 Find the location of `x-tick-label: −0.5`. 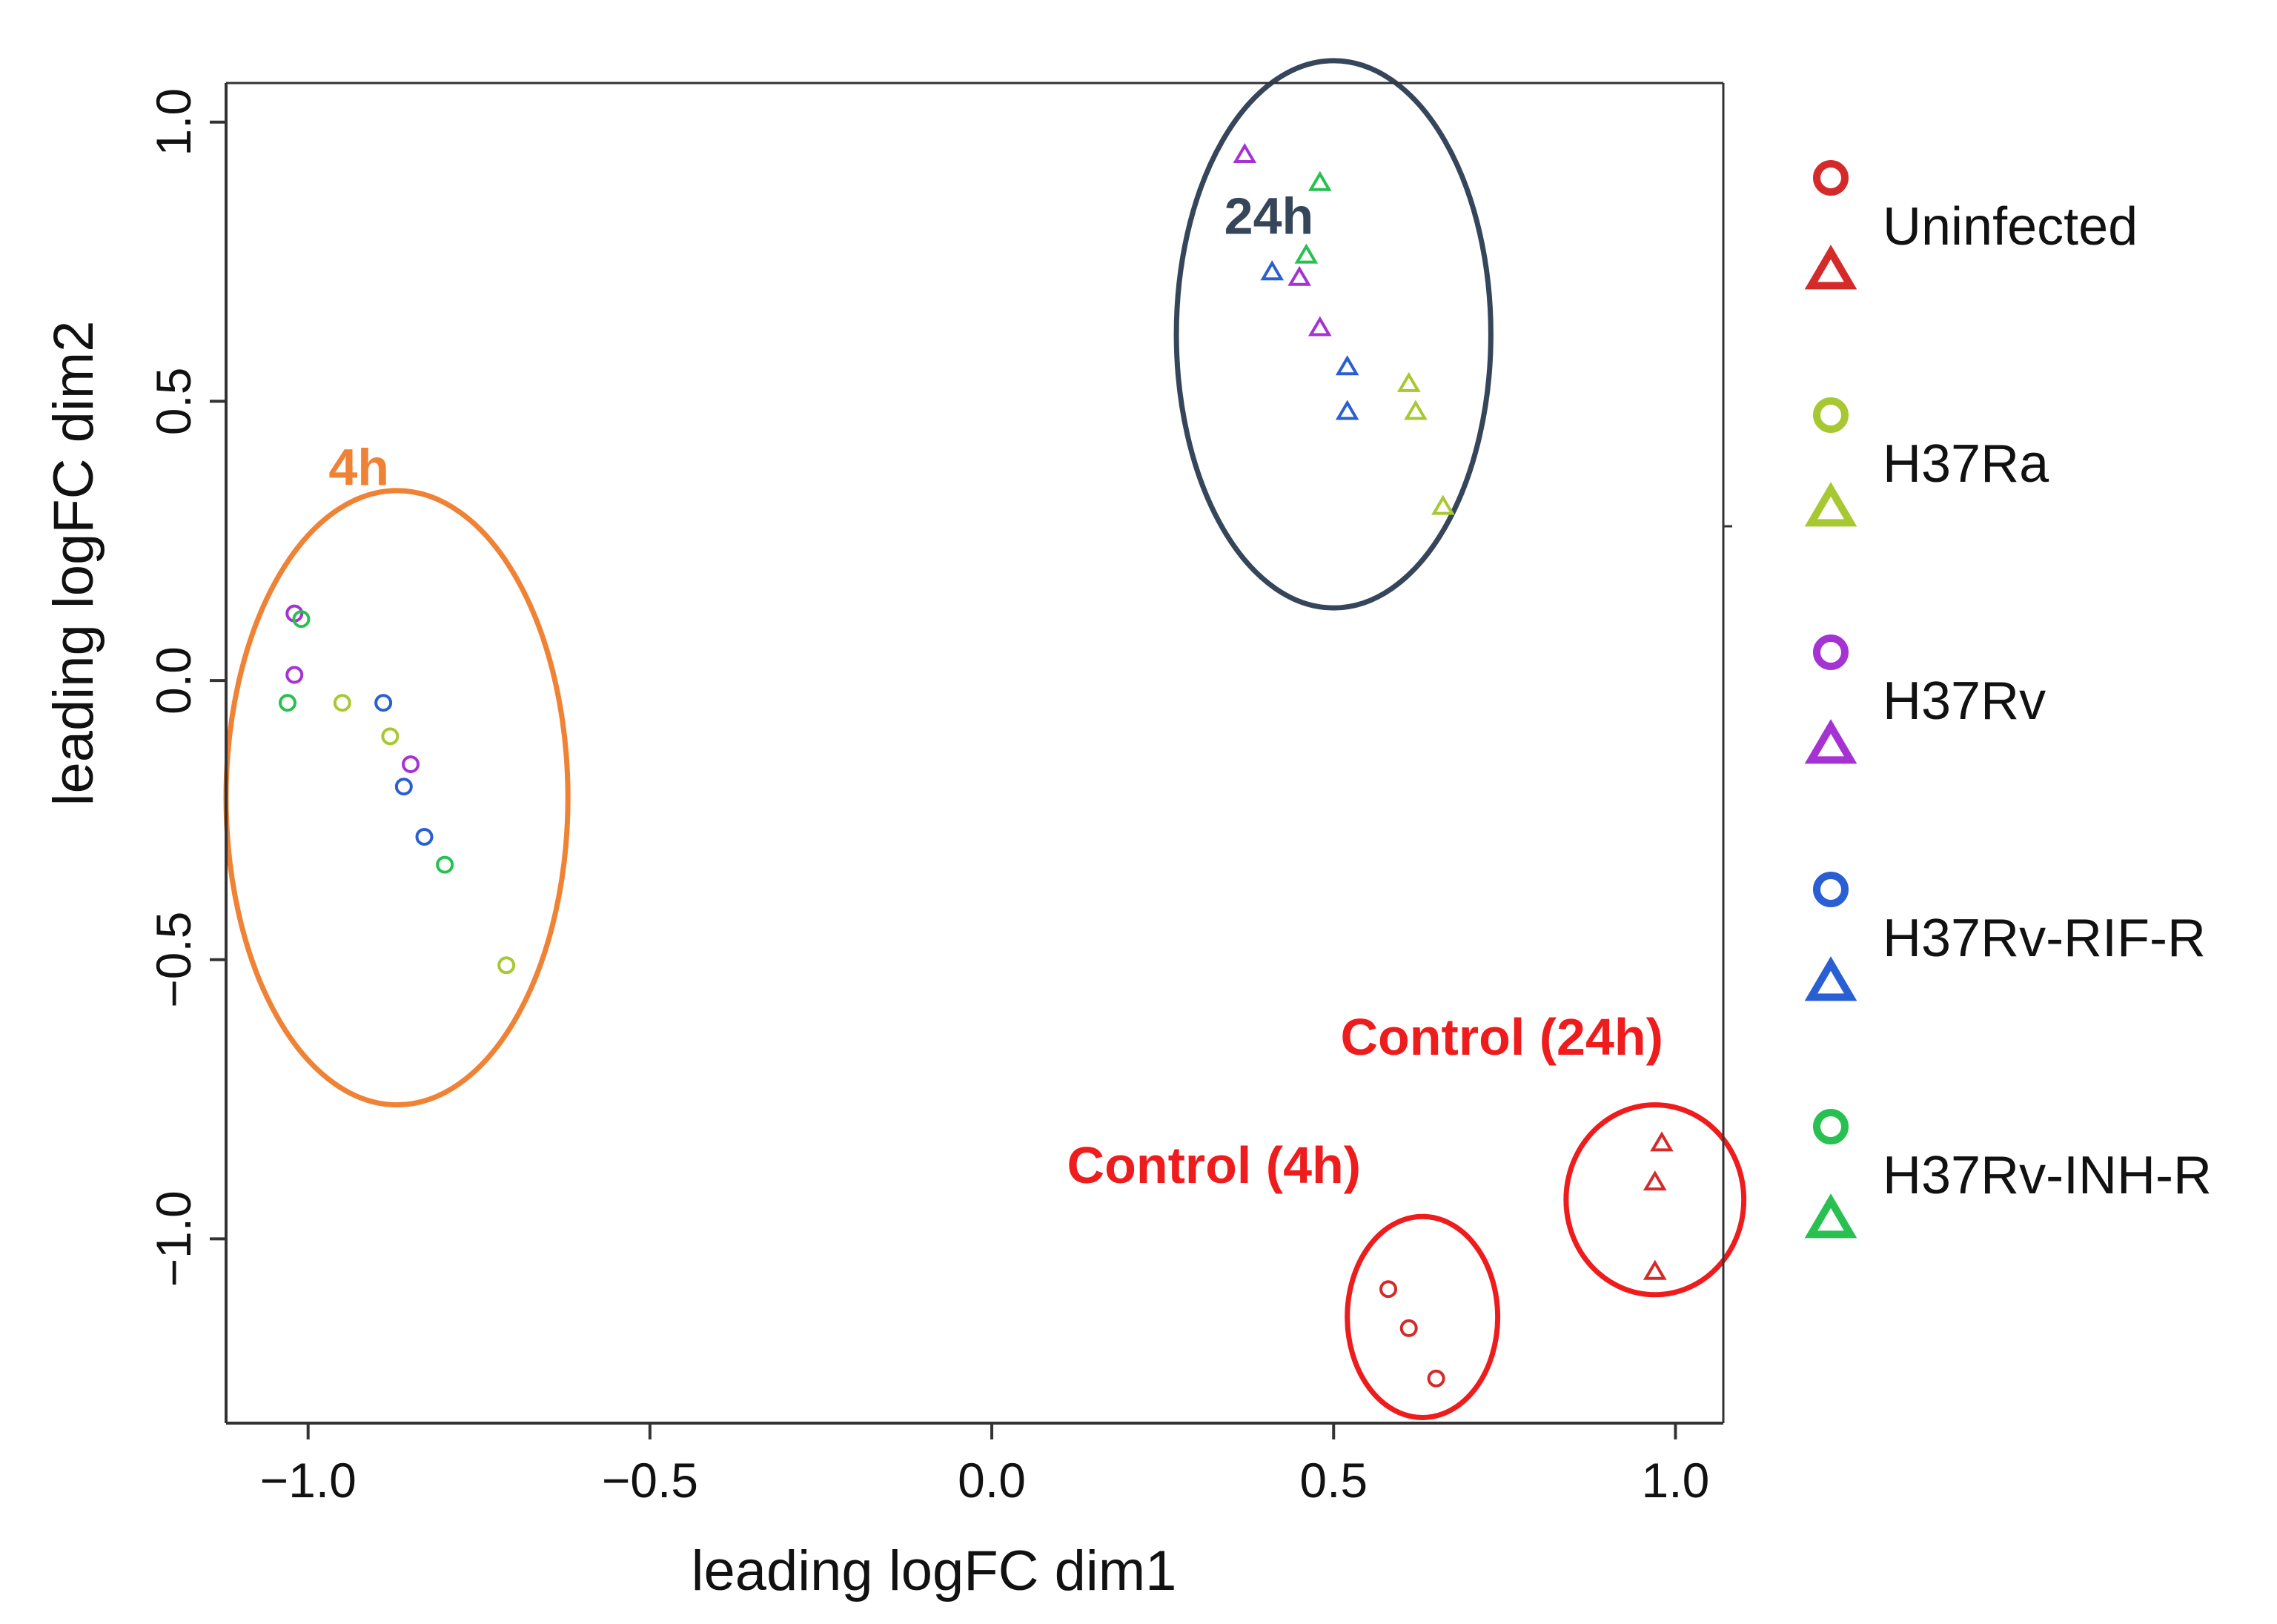

x-tick-label: −0.5 is located at coordinates (650, 1480).